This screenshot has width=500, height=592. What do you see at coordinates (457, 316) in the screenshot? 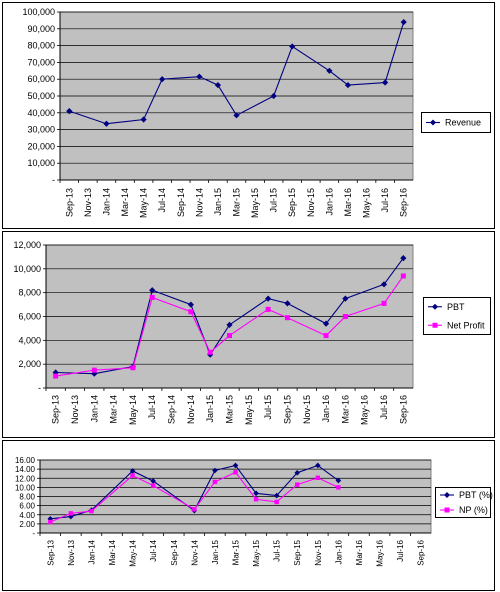
I see `legend: PBT Net Profit` at bounding box center [457, 316].